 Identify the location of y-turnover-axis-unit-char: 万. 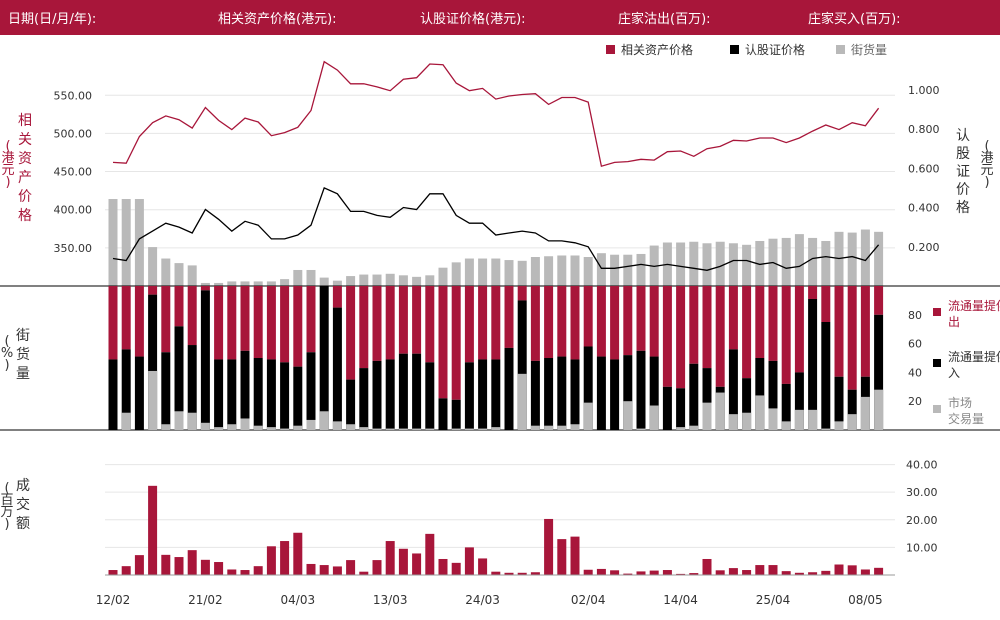
(6, 512).